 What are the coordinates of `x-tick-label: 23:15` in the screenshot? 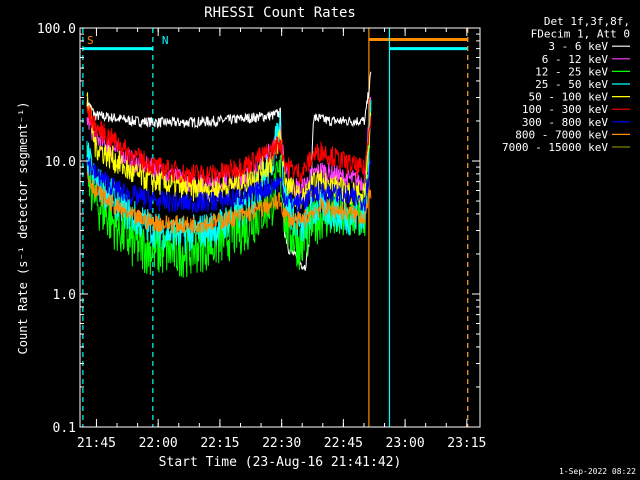 It's located at (466, 443).